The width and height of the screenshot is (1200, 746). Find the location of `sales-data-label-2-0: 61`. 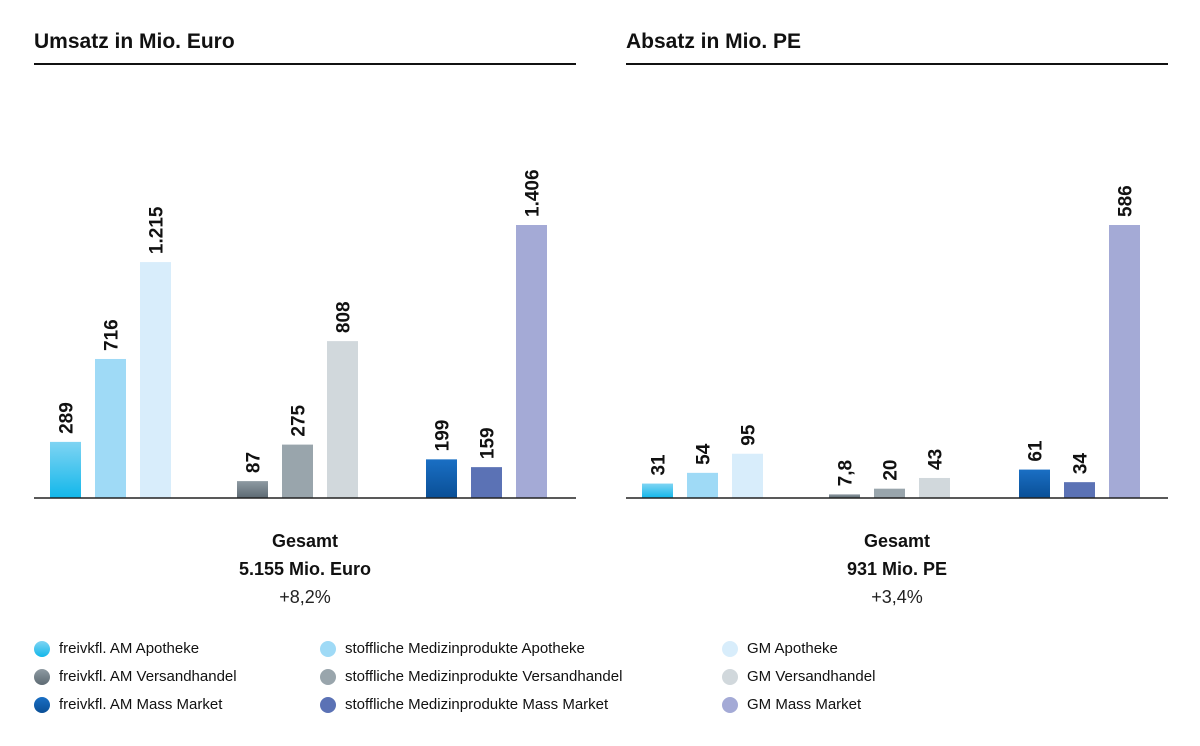

sales-data-label-2-0: 61 is located at coordinates (1036, 451).